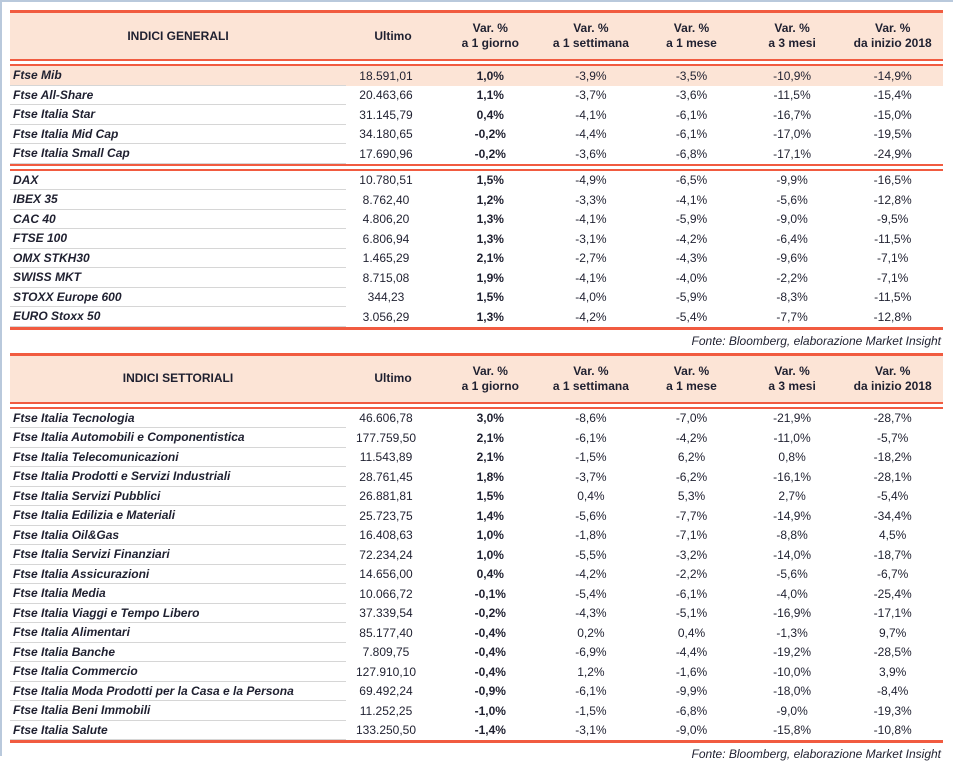 This screenshot has height=766, width=953. Describe the element at coordinates (386, 114) in the screenshot. I see `ultimo-value: 31.145,79` at that location.